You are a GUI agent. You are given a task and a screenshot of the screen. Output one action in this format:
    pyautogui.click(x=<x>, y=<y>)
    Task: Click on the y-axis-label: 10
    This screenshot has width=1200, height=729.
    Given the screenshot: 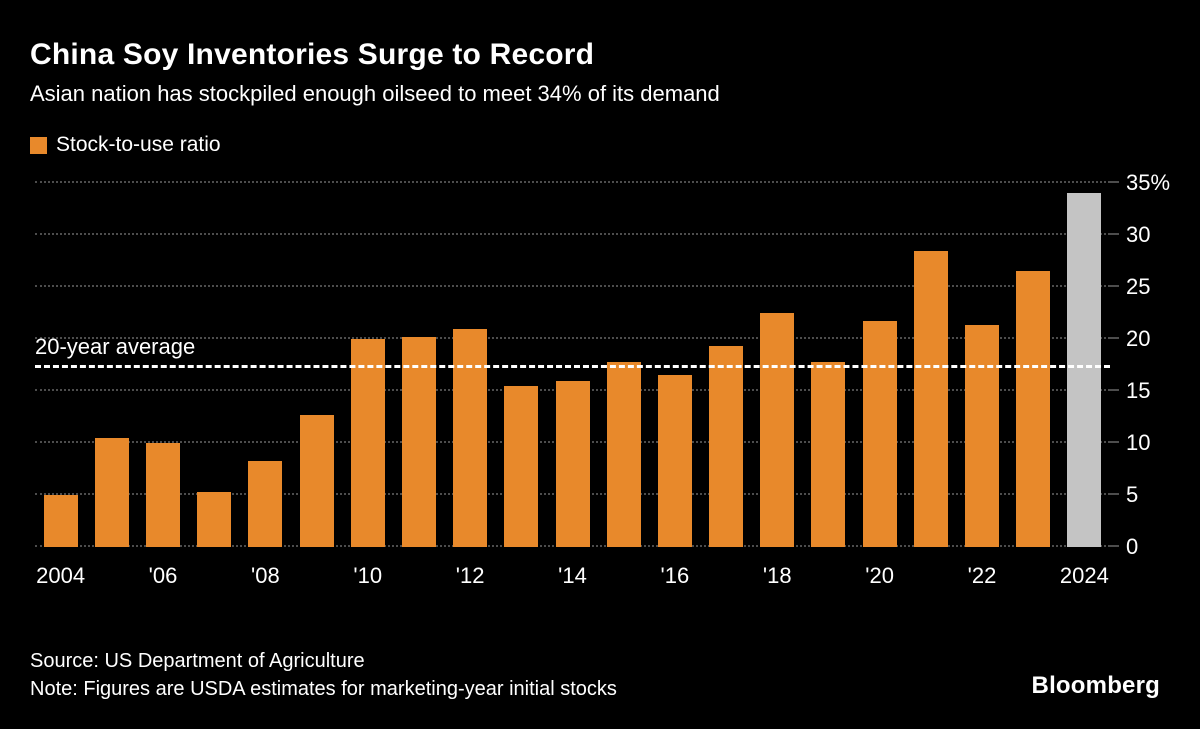 What is the action you would take?
    pyautogui.click(x=1138, y=442)
    